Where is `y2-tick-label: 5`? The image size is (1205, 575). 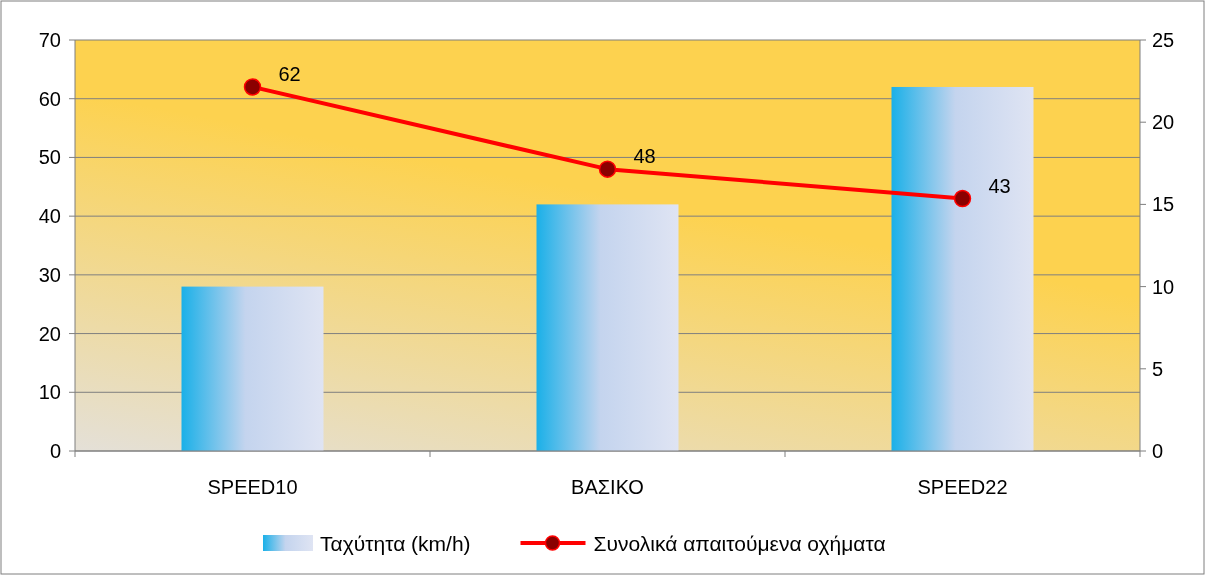 y2-tick-label: 5 is located at coordinates (1158, 368).